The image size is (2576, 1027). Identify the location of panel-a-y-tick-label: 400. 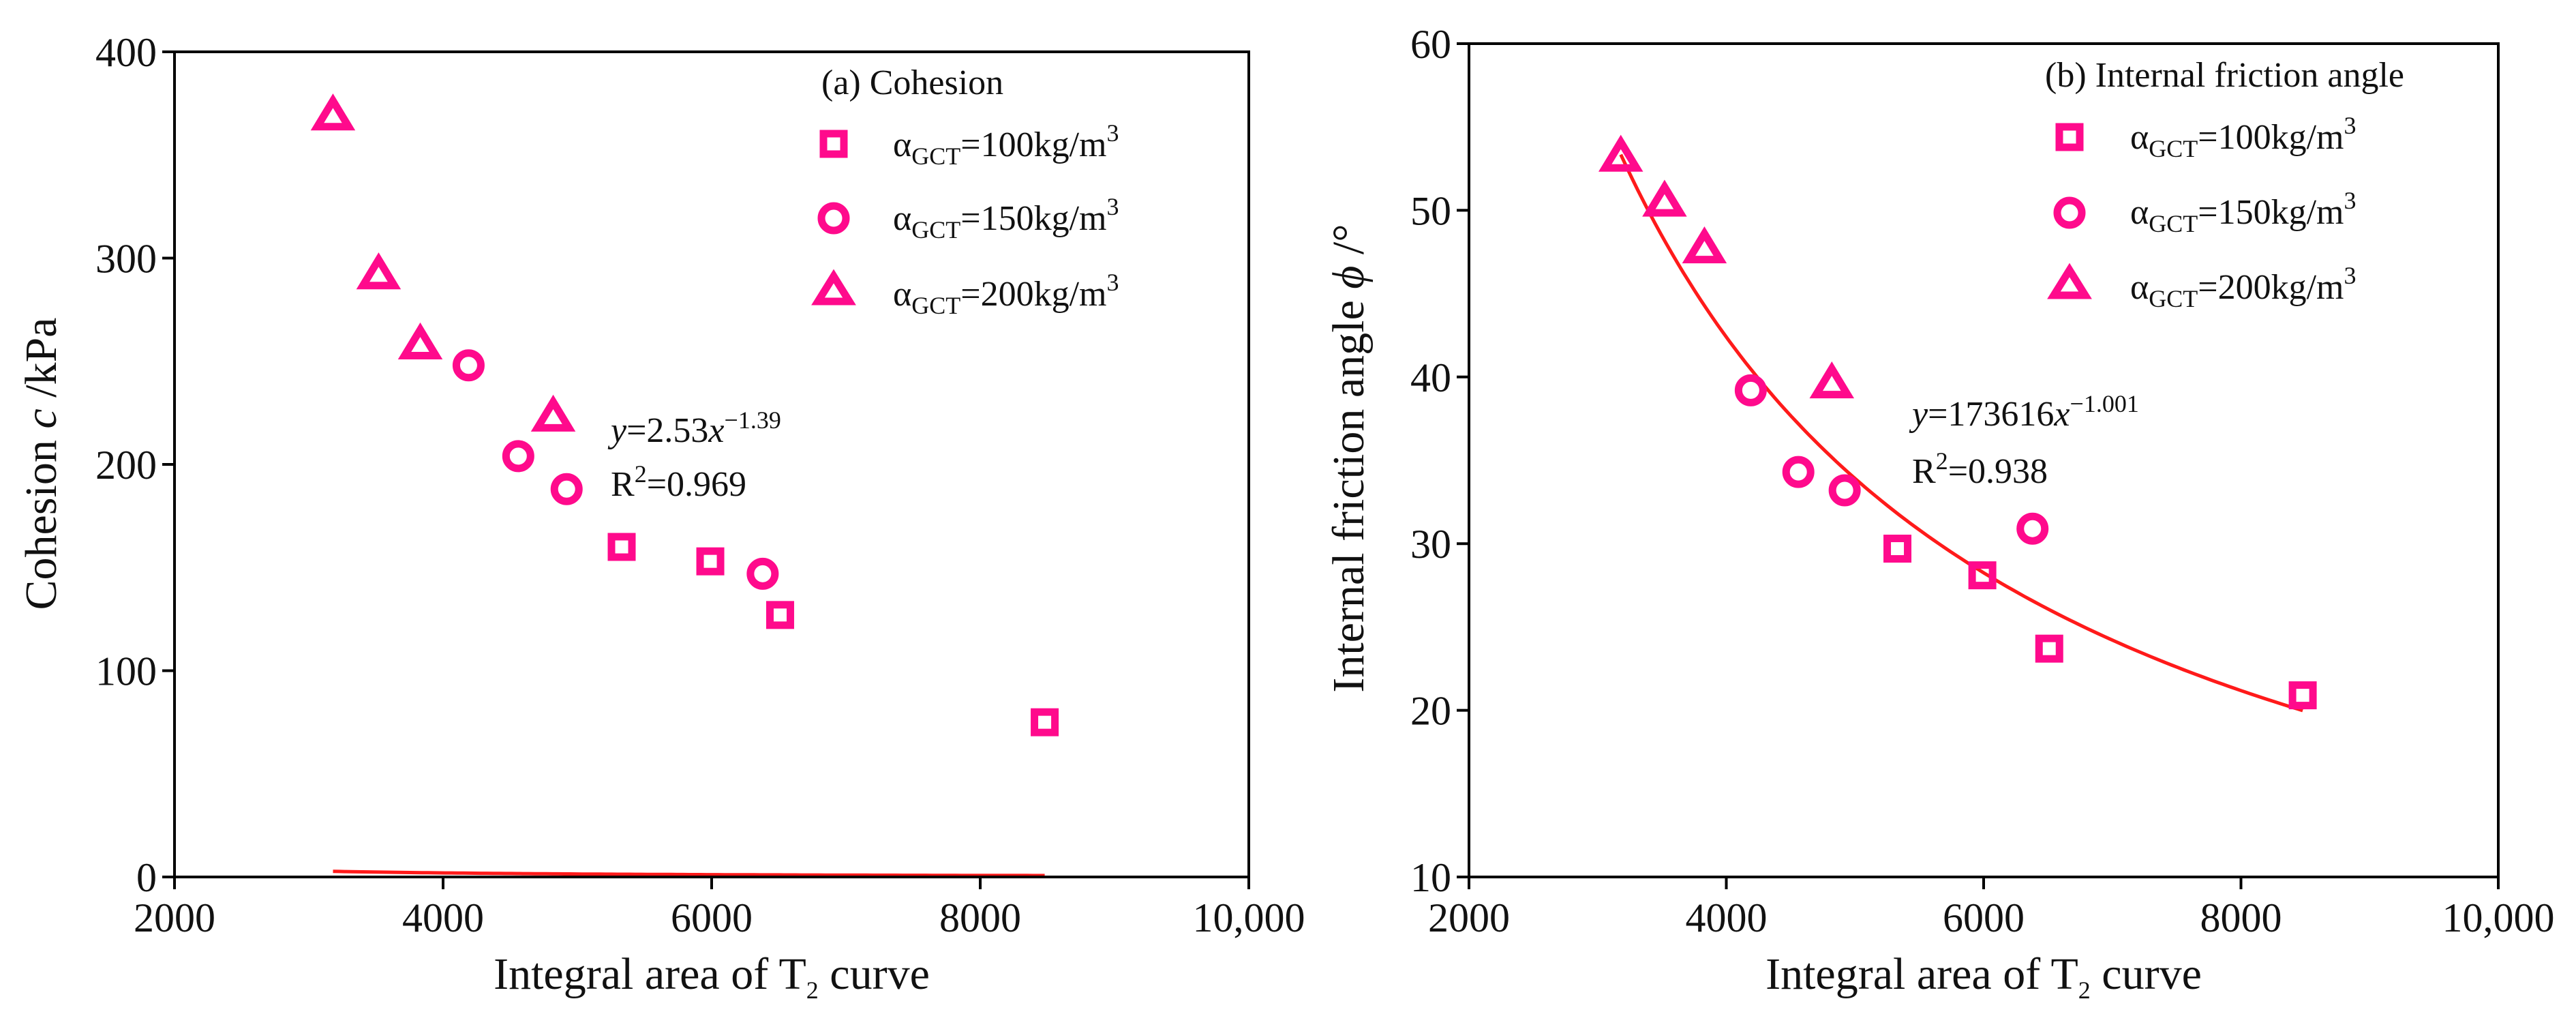
(126, 52).